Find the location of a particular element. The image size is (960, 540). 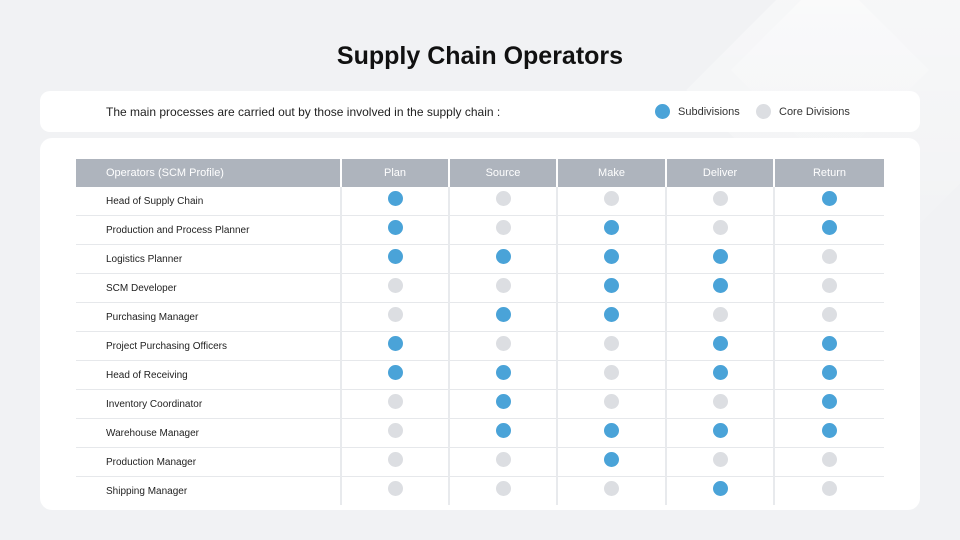

legend-subdivisions: Subdivisions is located at coordinates (697, 111).